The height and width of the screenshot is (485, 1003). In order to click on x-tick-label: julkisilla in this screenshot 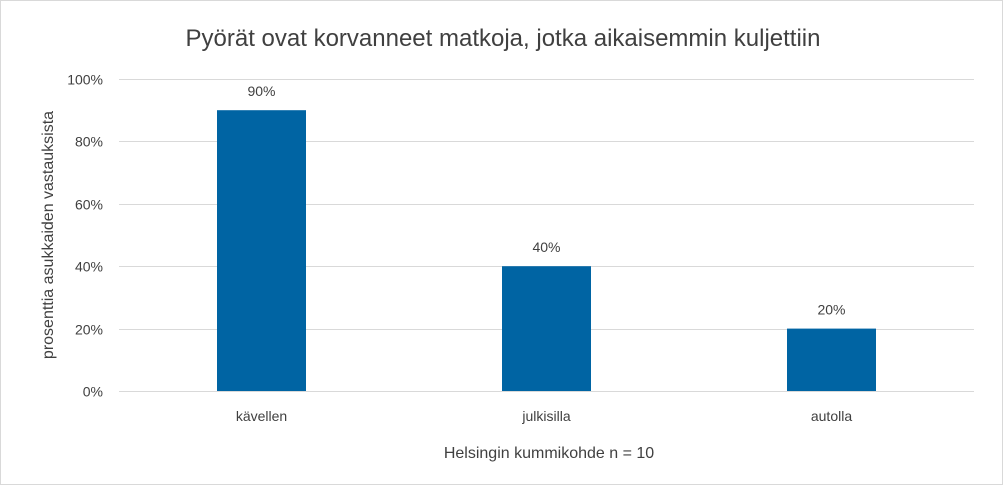, I will do `click(545, 416)`.